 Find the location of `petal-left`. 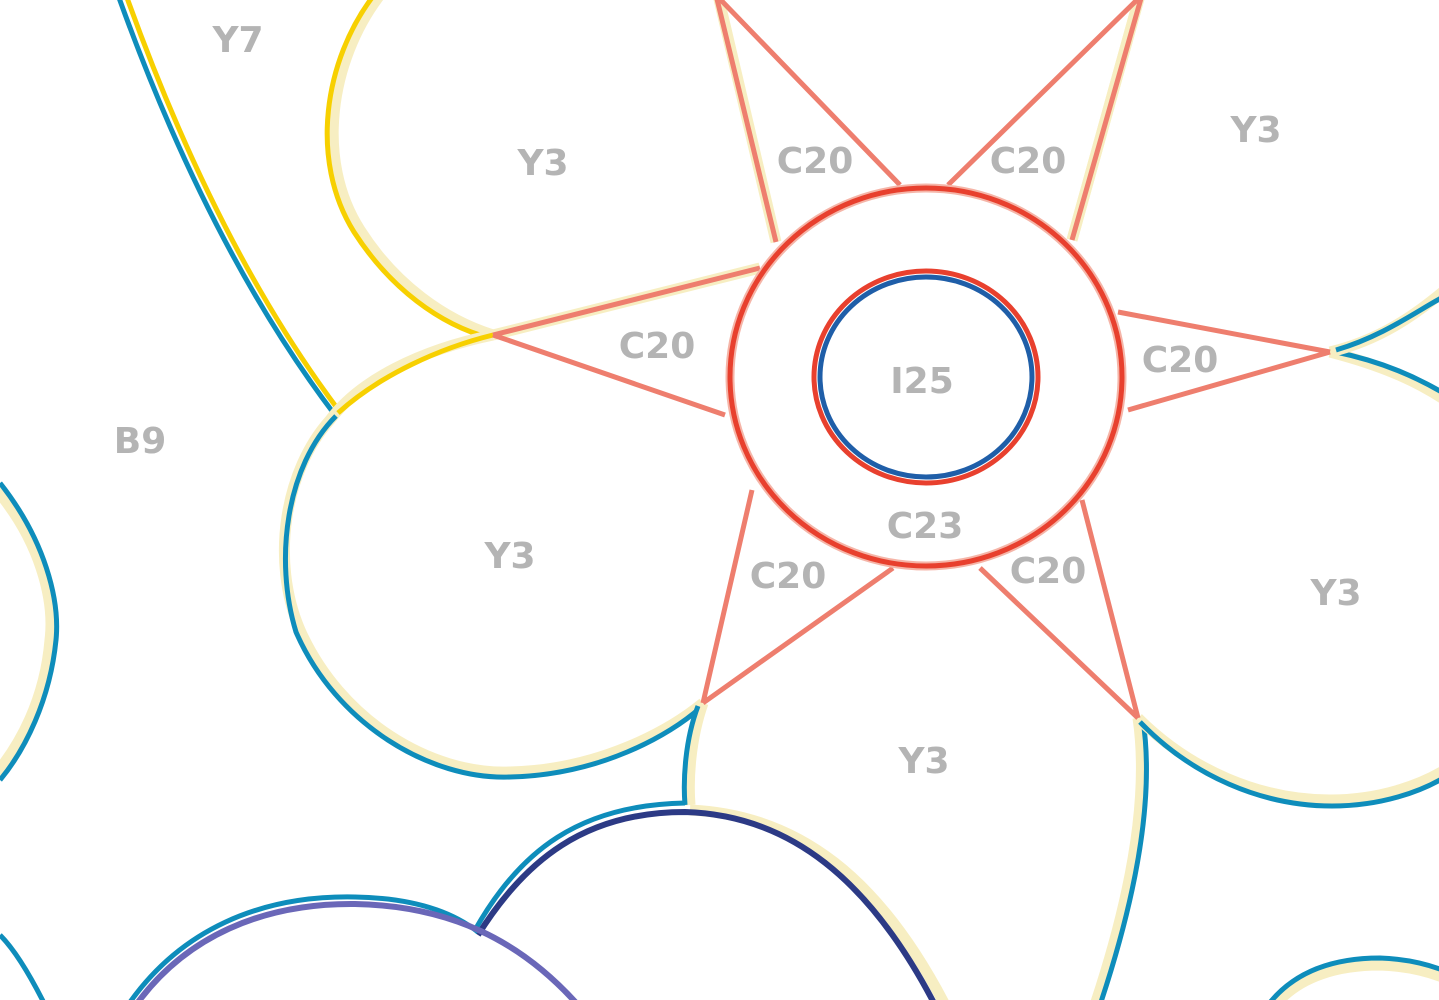

petal-left is located at coordinates (492, 554).